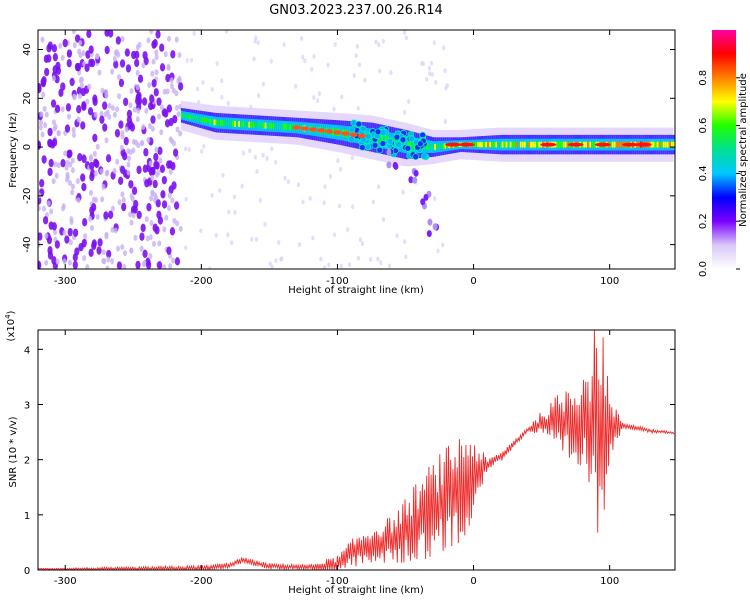  Describe the element at coordinates (65, 581) in the screenshot. I see `x-tick-label: -300` at that location.